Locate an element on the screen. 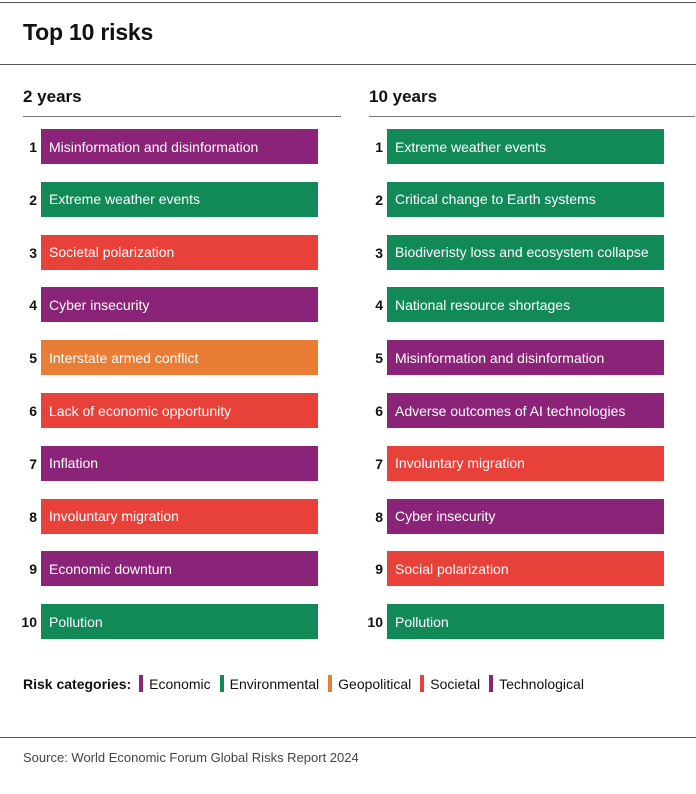 This screenshot has height=794, width=696. risk-bar: Interstate armed conflict is located at coordinates (179, 358).